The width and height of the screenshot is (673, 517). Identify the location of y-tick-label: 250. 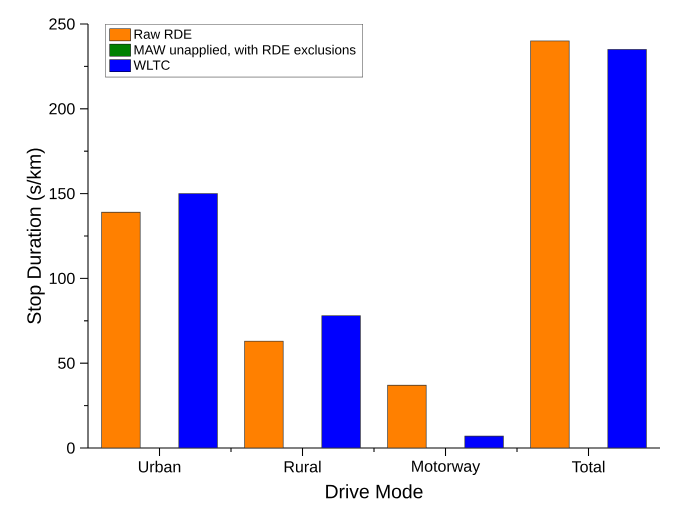
(62, 24).